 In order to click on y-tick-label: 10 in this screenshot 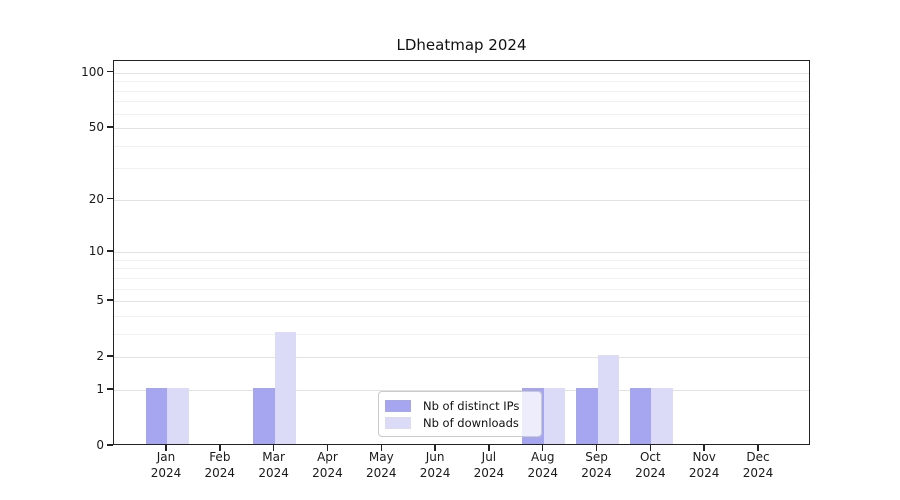, I will do `click(96, 251)`.